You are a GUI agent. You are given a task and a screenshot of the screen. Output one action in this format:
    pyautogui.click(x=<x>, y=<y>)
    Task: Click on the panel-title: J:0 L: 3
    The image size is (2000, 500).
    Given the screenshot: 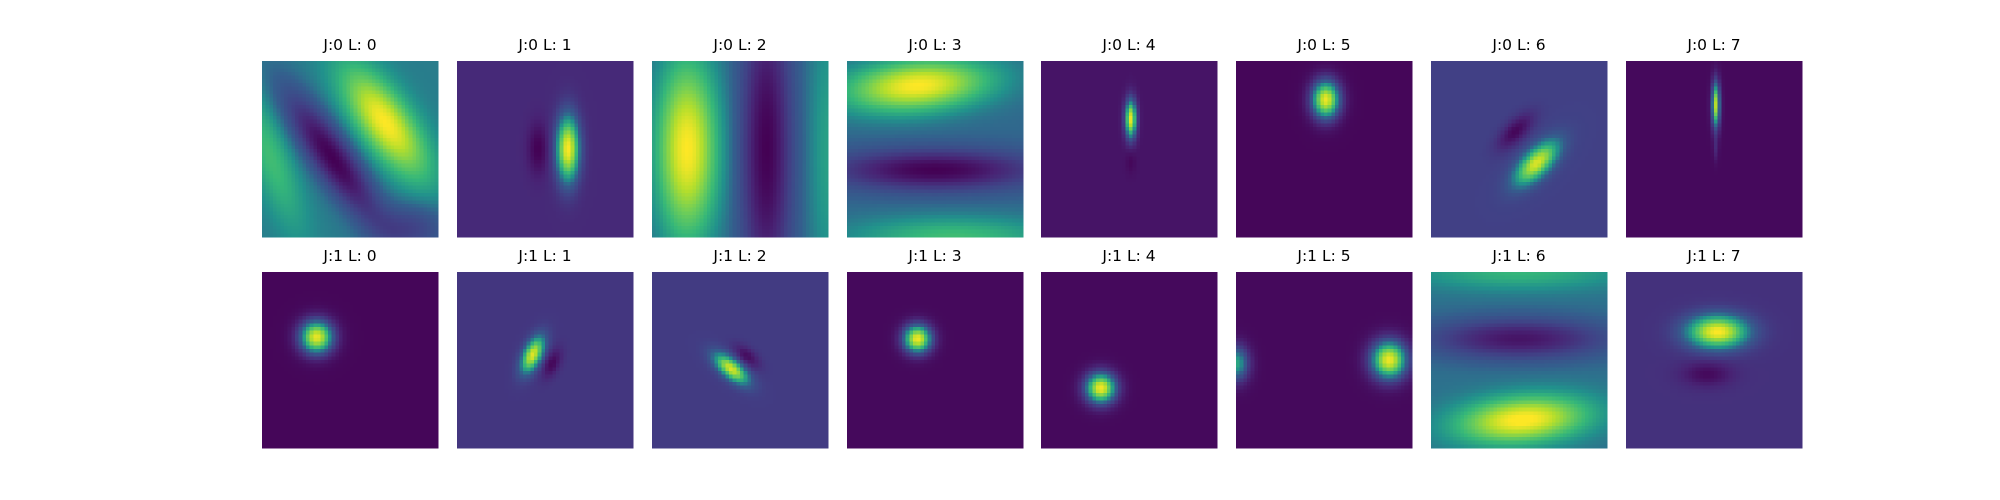 What is the action you would take?
    pyautogui.click(x=934, y=45)
    